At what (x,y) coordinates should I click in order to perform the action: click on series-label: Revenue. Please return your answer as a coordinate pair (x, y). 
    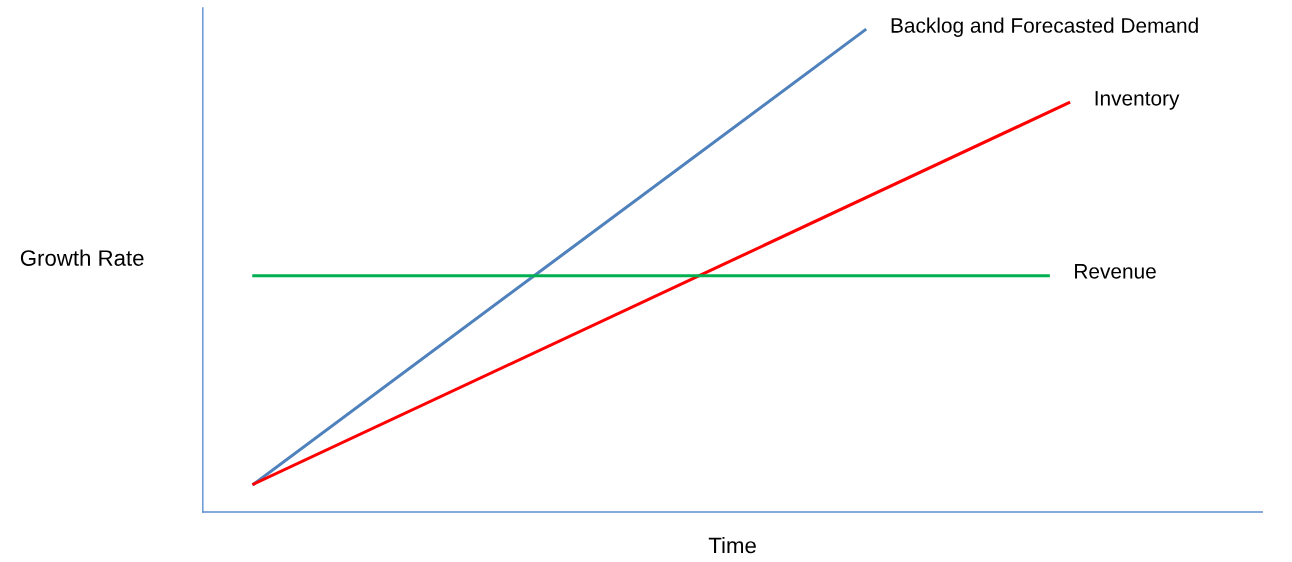
    Looking at the image, I should click on (1115, 271).